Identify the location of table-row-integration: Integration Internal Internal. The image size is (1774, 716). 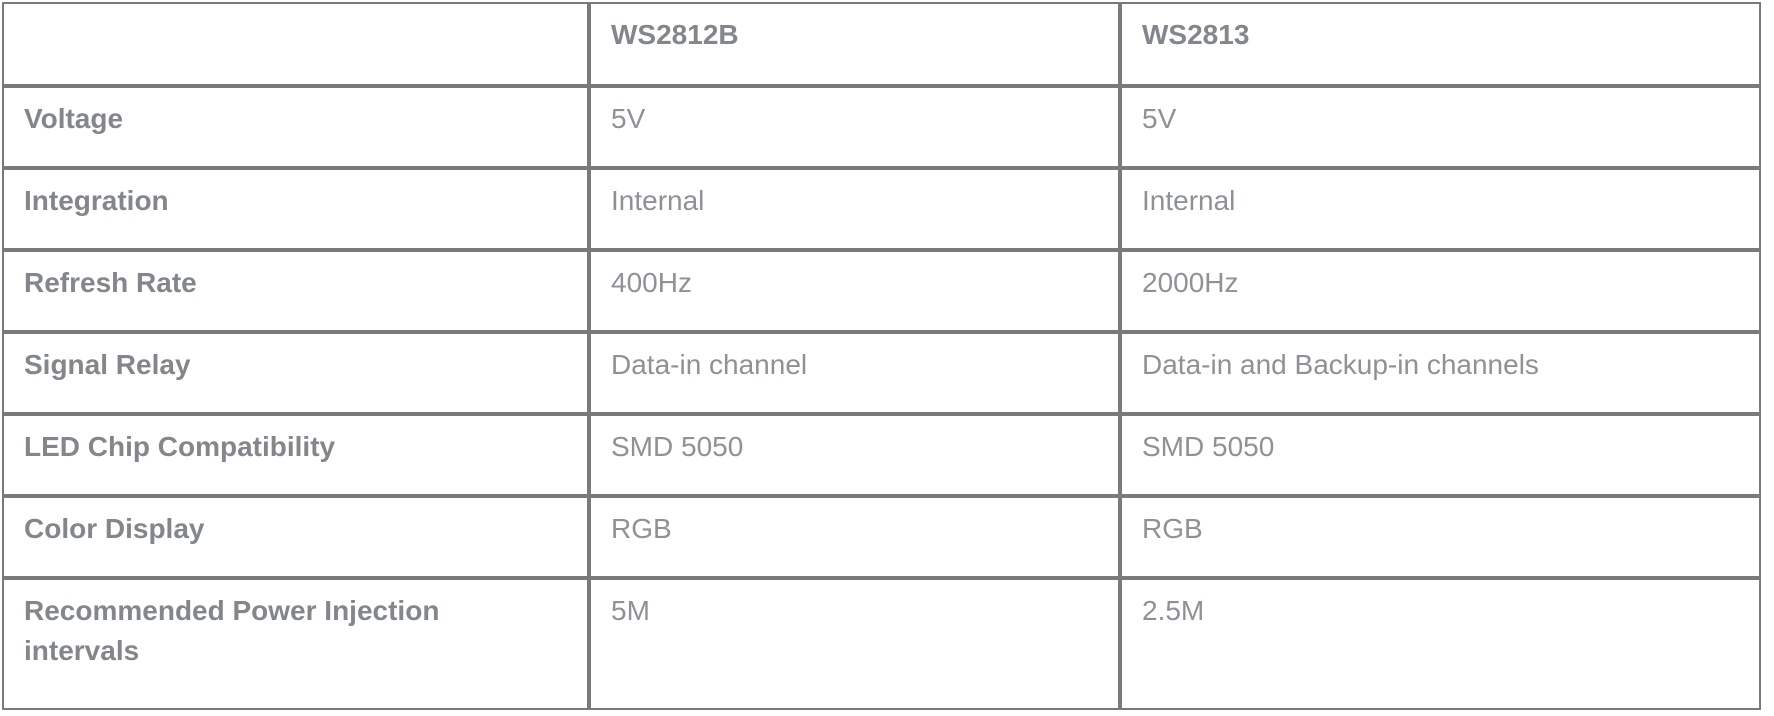
(881, 209).